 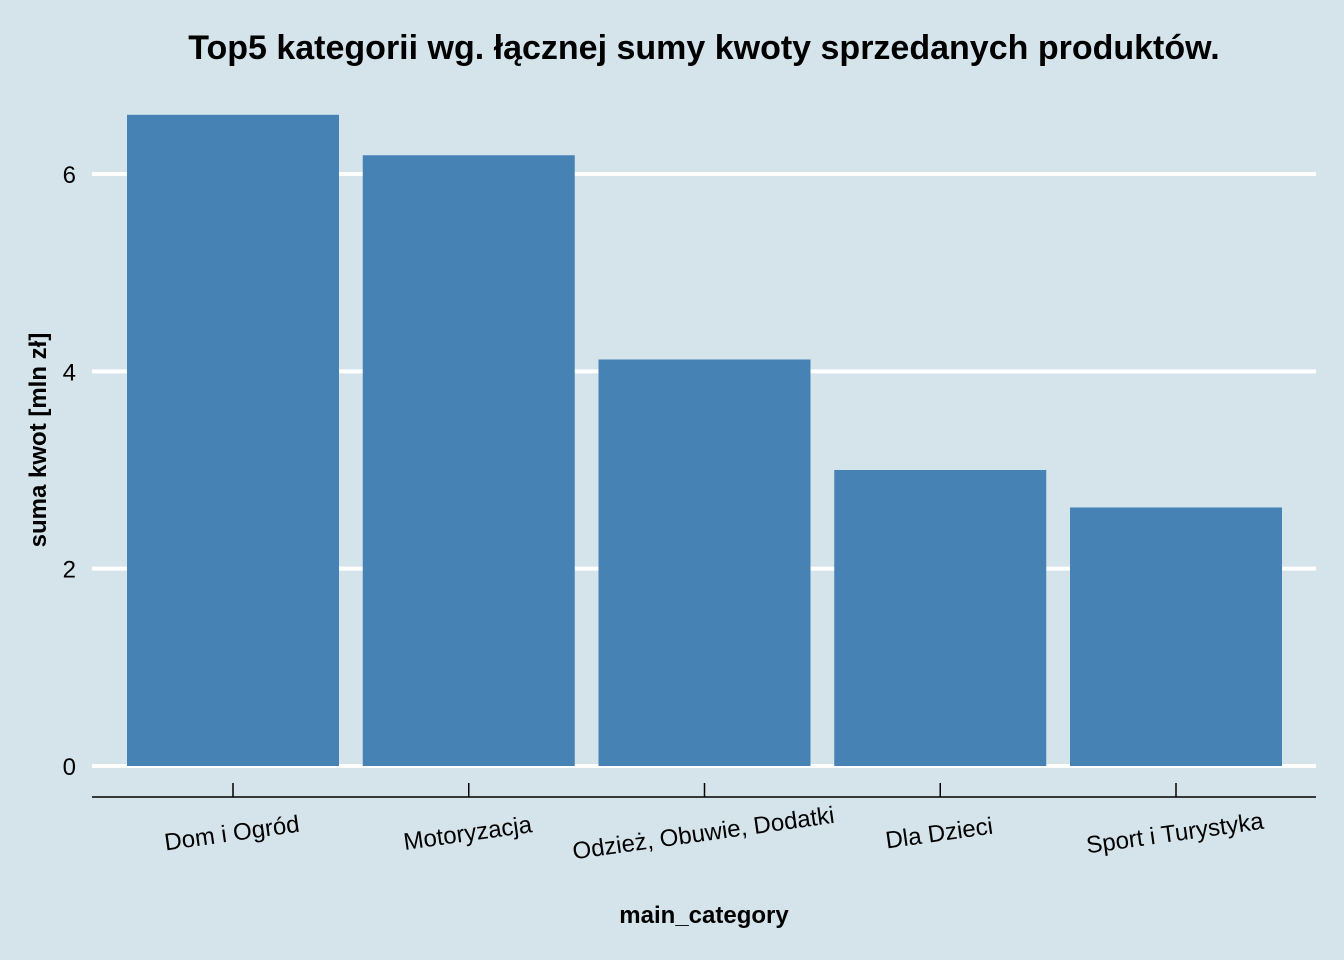 I want to click on y-tick-label: 0, so click(x=69, y=767).